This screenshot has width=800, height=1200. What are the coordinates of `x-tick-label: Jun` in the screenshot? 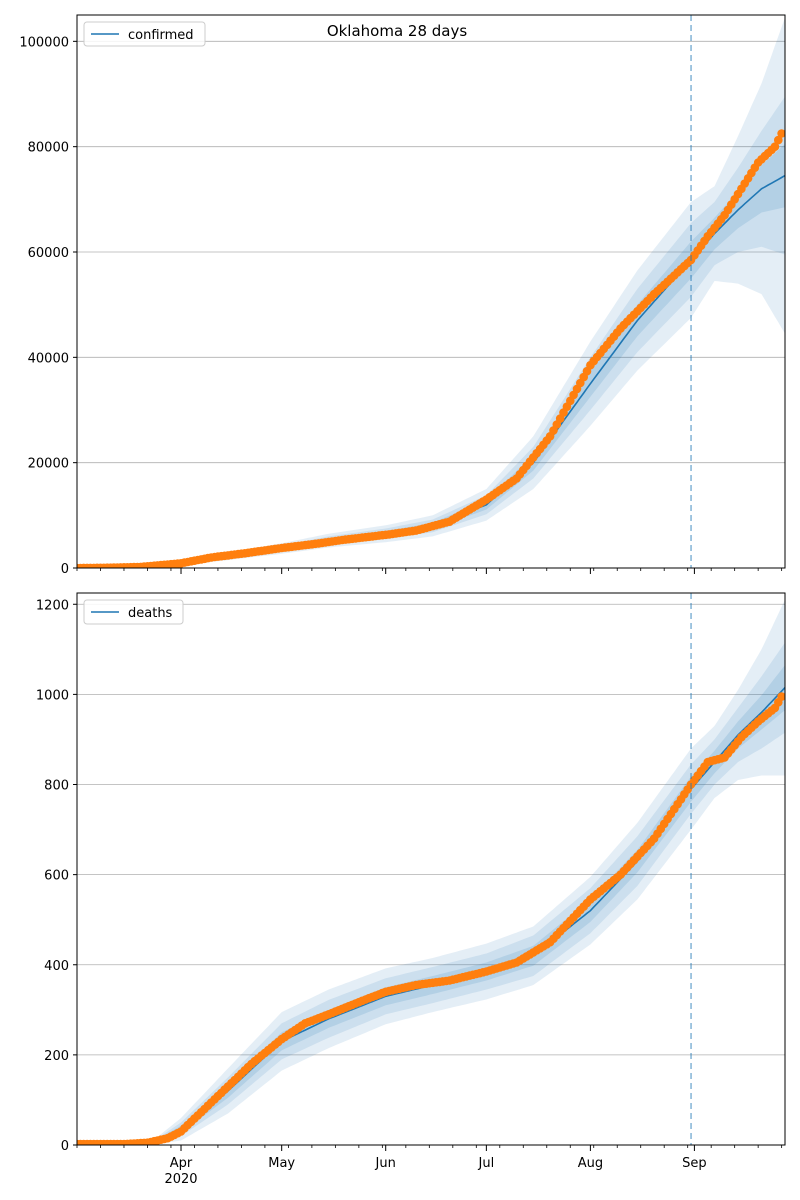 It's located at (385, 1163).